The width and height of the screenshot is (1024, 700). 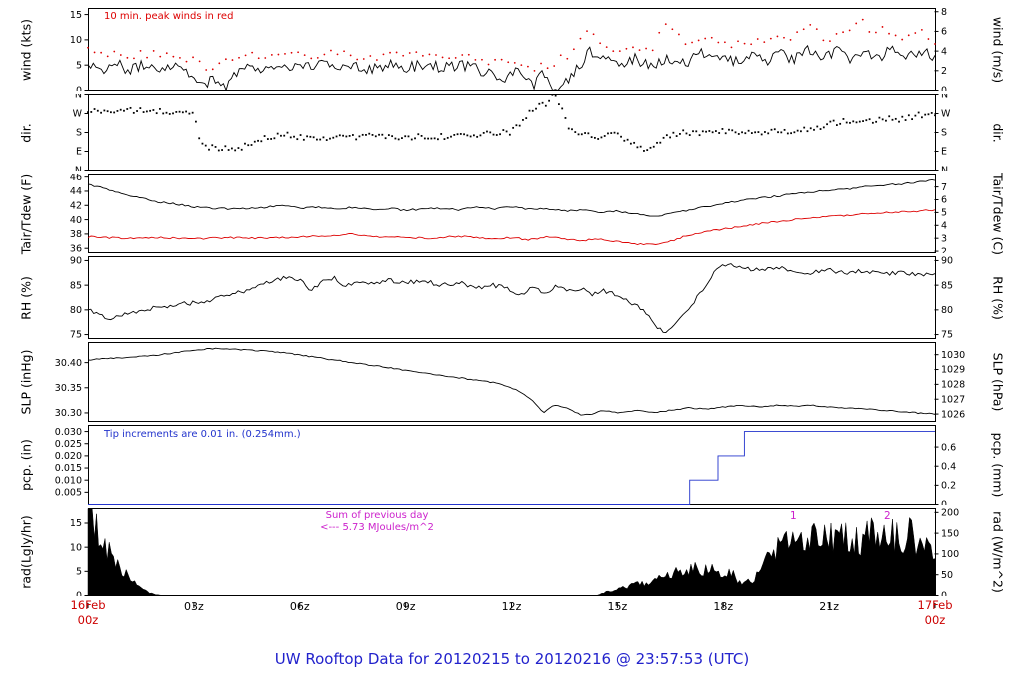 I want to click on humidity-left-tick-label: 90, so click(x=76, y=261).